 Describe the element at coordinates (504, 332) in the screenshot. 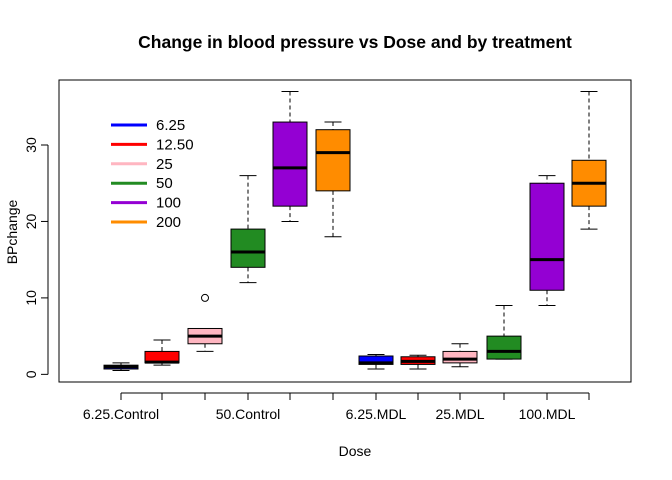

I see `box-50.MDL` at that location.